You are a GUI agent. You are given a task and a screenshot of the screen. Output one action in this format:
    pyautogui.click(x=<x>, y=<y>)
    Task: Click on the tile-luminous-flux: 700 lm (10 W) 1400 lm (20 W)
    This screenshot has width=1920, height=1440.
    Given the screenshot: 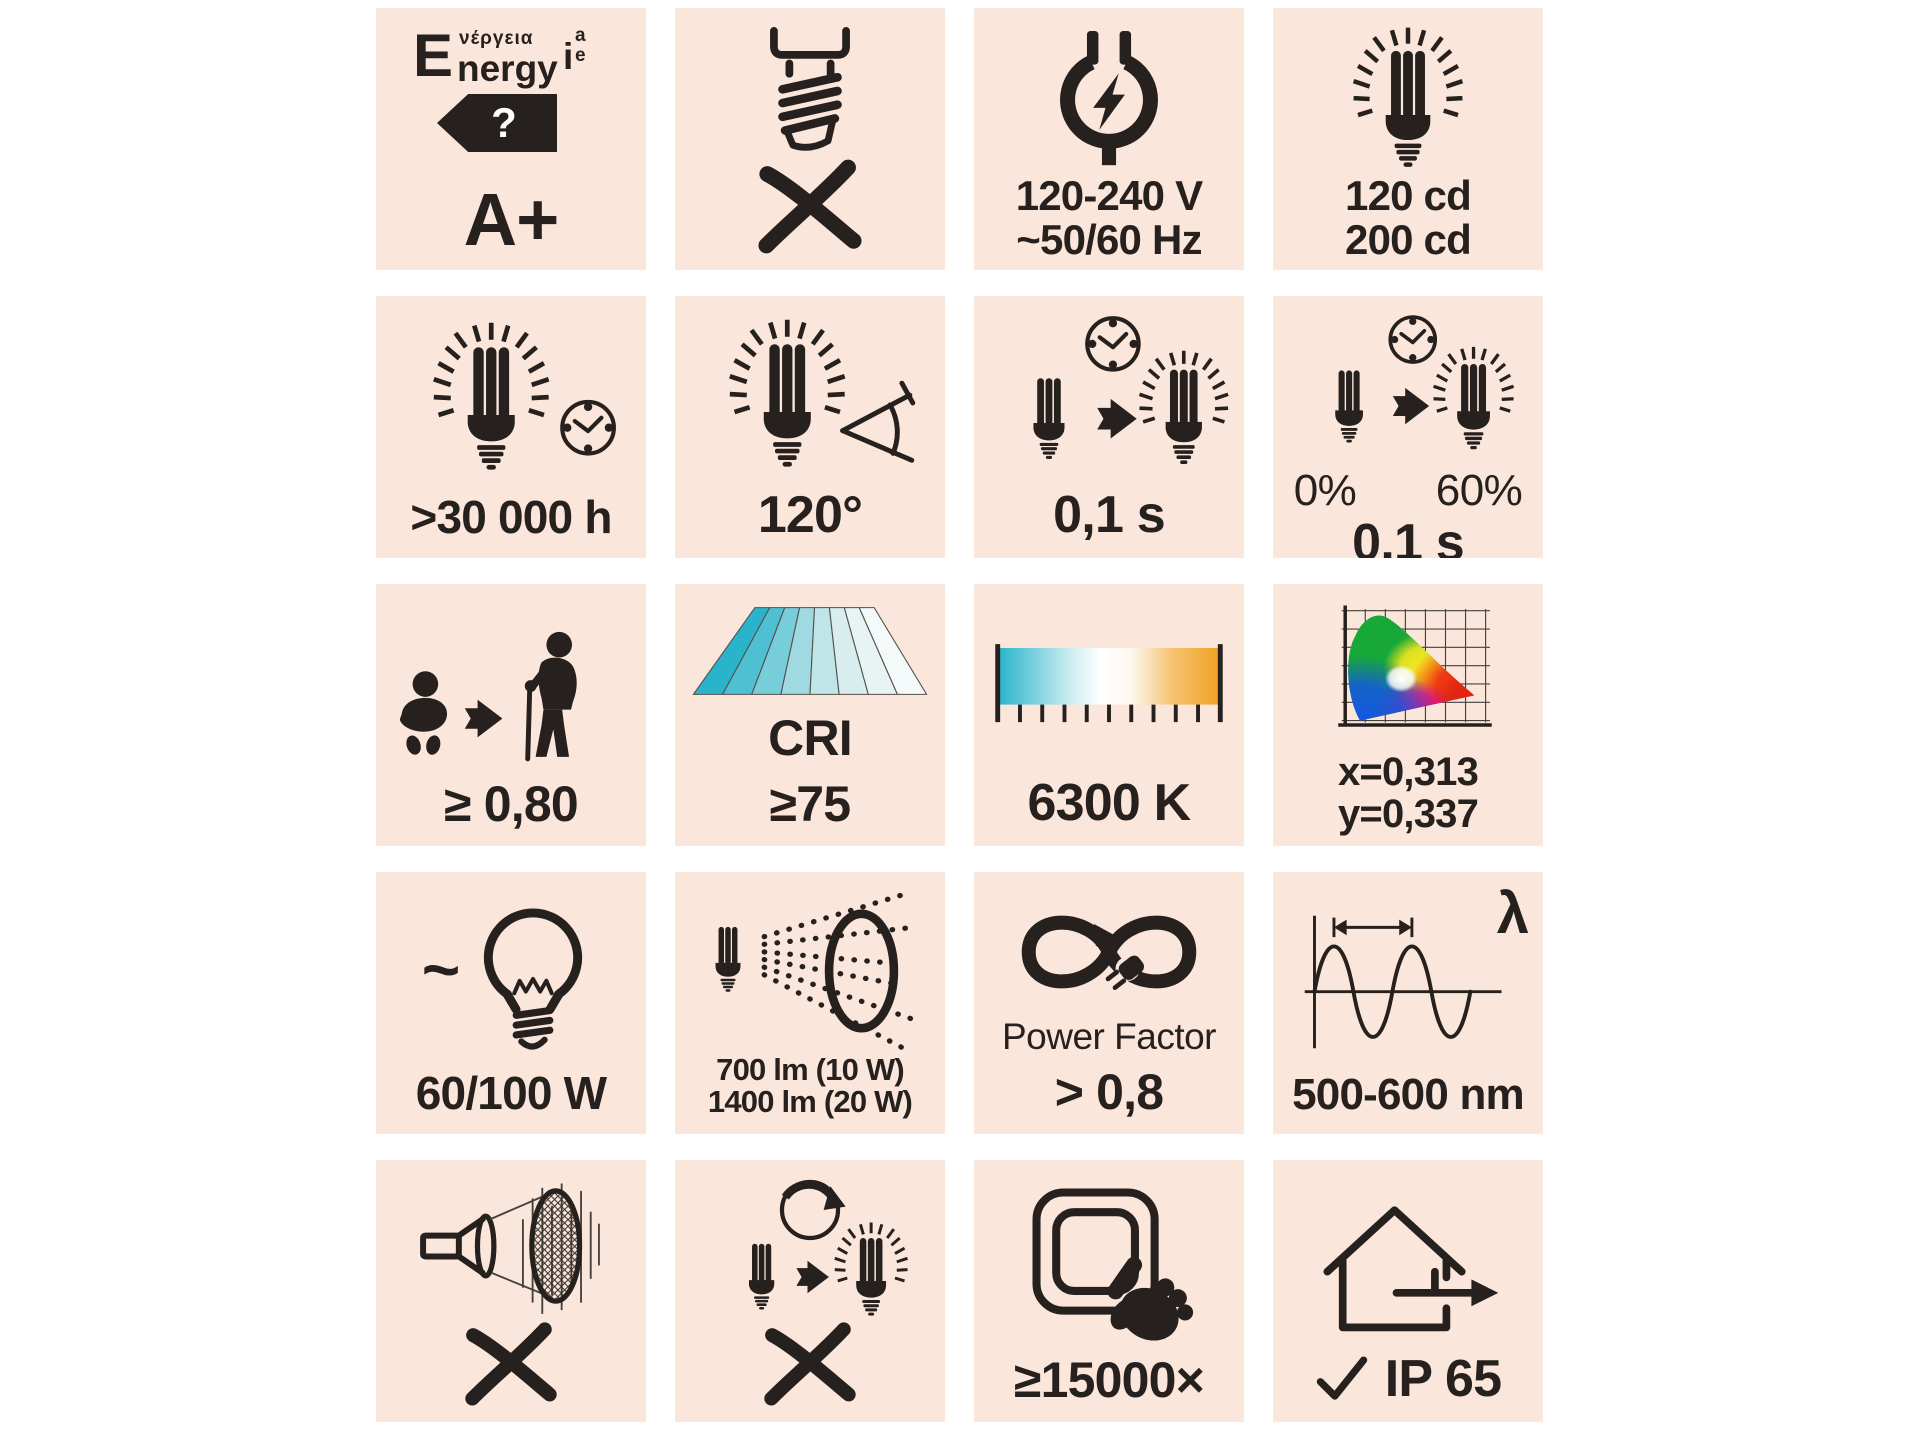 What is the action you would take?
    pyautogui.click(x=810, y=1003)
    